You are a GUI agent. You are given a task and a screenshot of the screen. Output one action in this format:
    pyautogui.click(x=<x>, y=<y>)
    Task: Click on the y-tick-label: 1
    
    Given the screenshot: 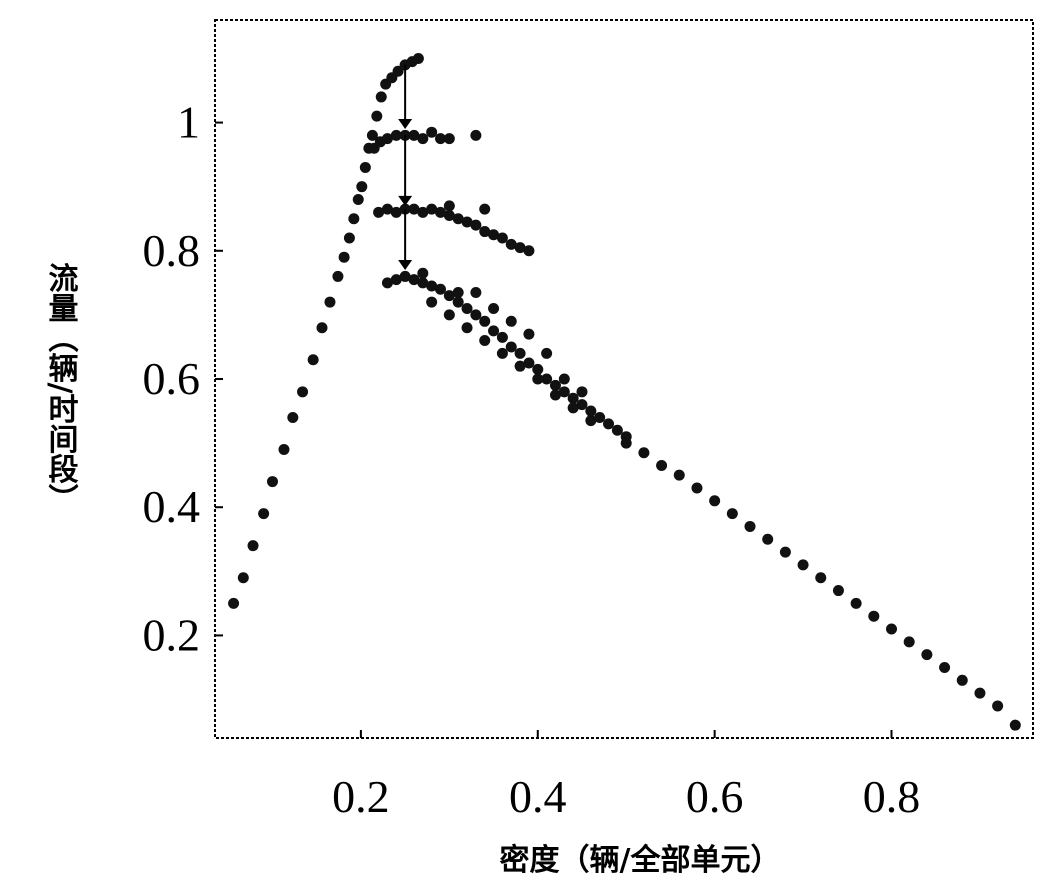 What is the action you would take?
    pyautogui.click(x=188, y=122)
    